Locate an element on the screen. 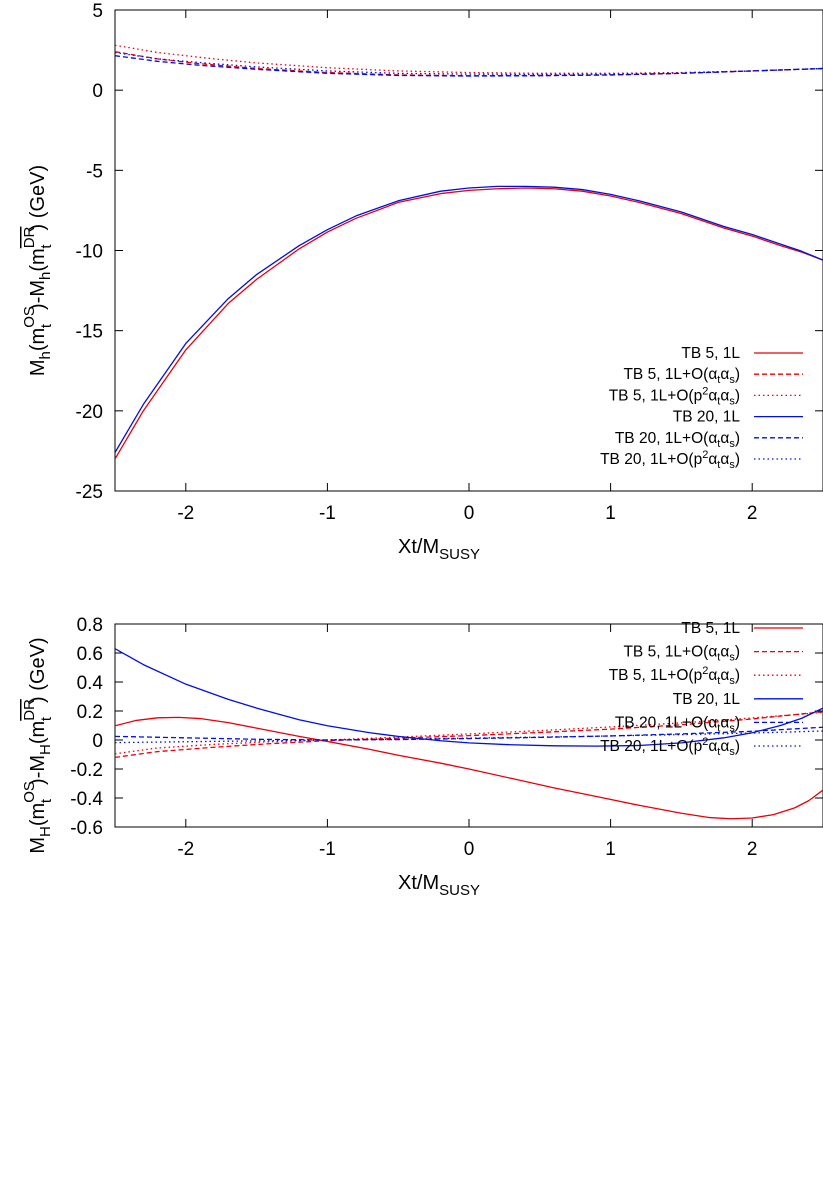  x-axis-label-subscript: SUSY is located at coordinates (459, 890).